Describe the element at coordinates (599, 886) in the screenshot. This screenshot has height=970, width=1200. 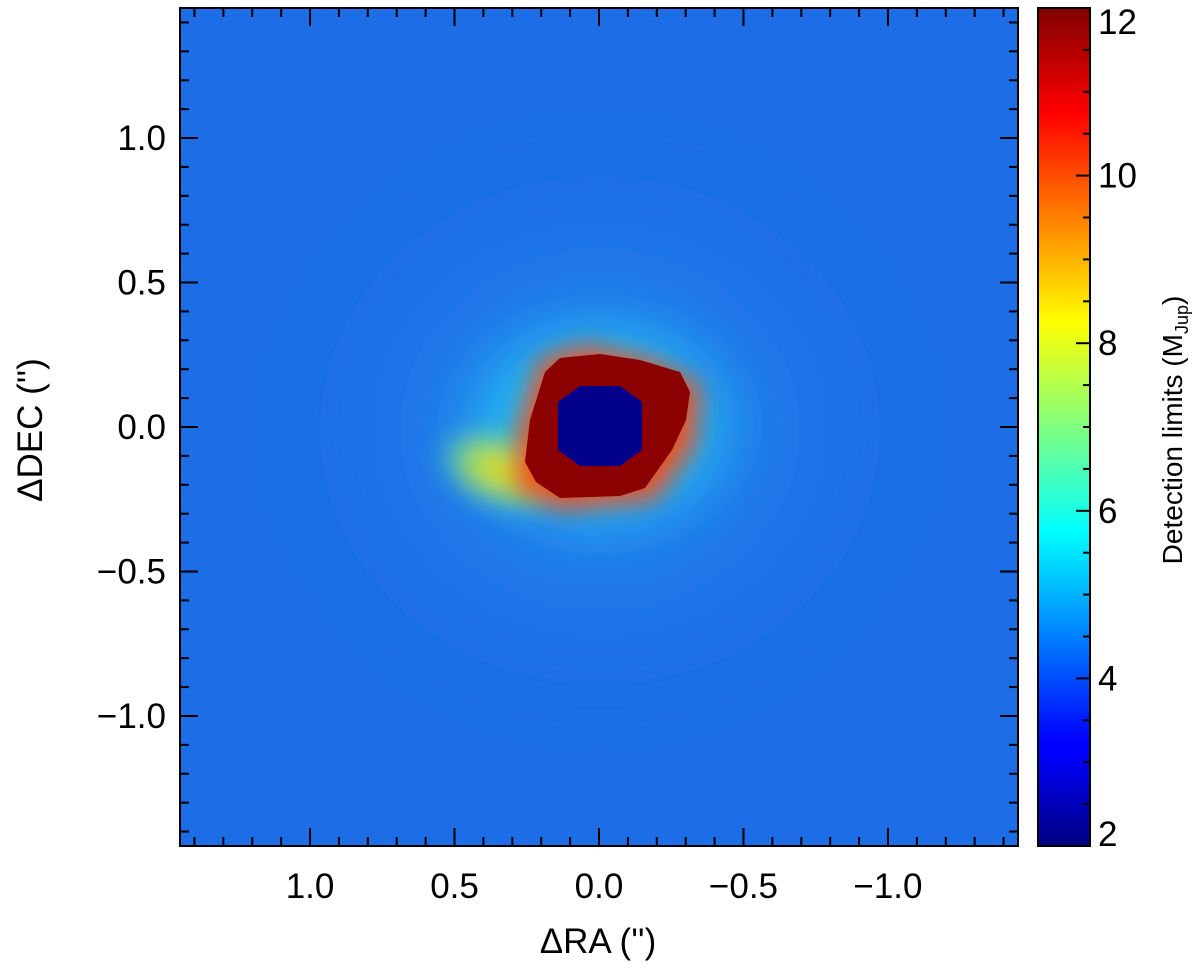
I see `x-tick-label: 0.0` at that location.